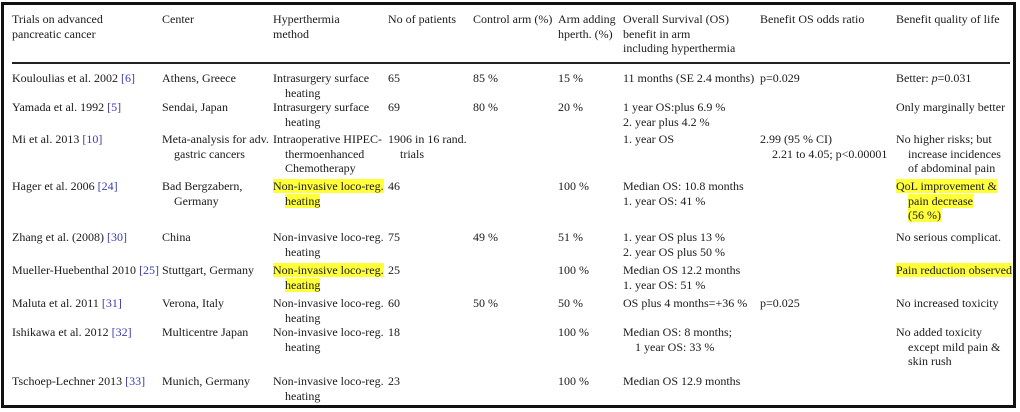 The width and height of the screenshot is (1020, 412). I want to click on column-header-line: Hyperthermia, so click(306, 19).